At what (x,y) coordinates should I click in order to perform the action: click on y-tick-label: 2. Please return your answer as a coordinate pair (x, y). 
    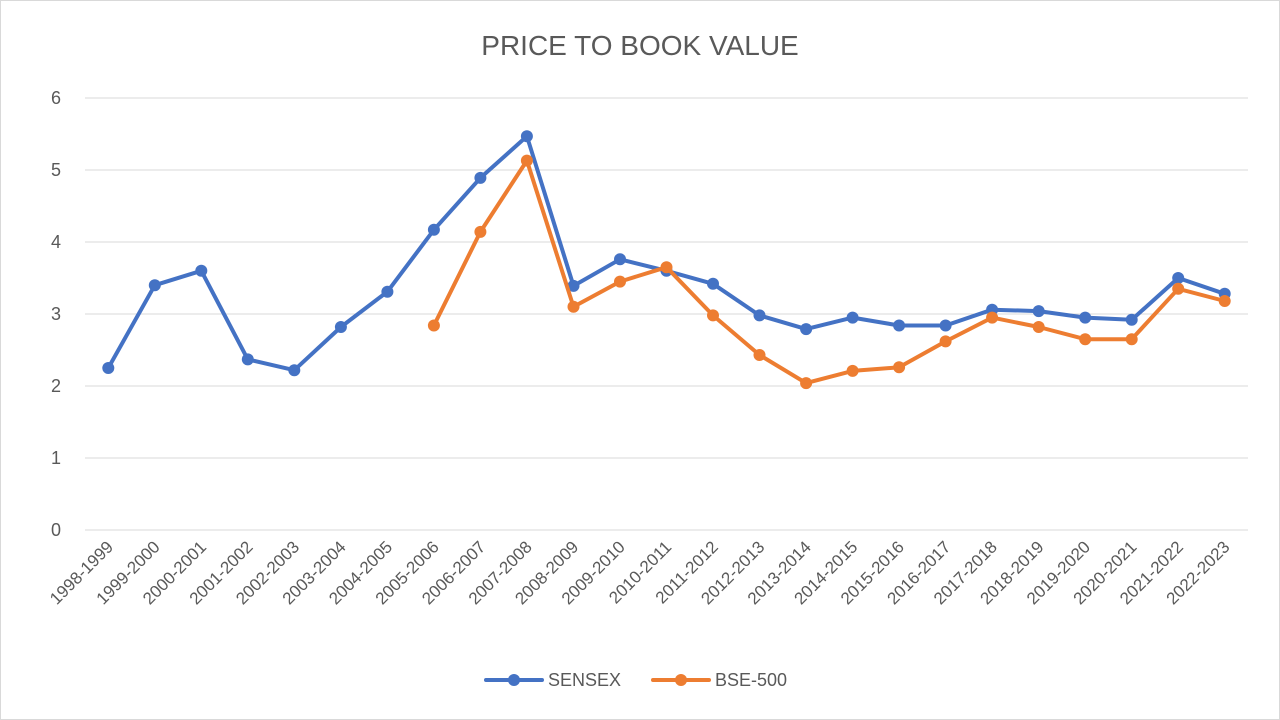
    Looking at the image, I should click on (56, 386).